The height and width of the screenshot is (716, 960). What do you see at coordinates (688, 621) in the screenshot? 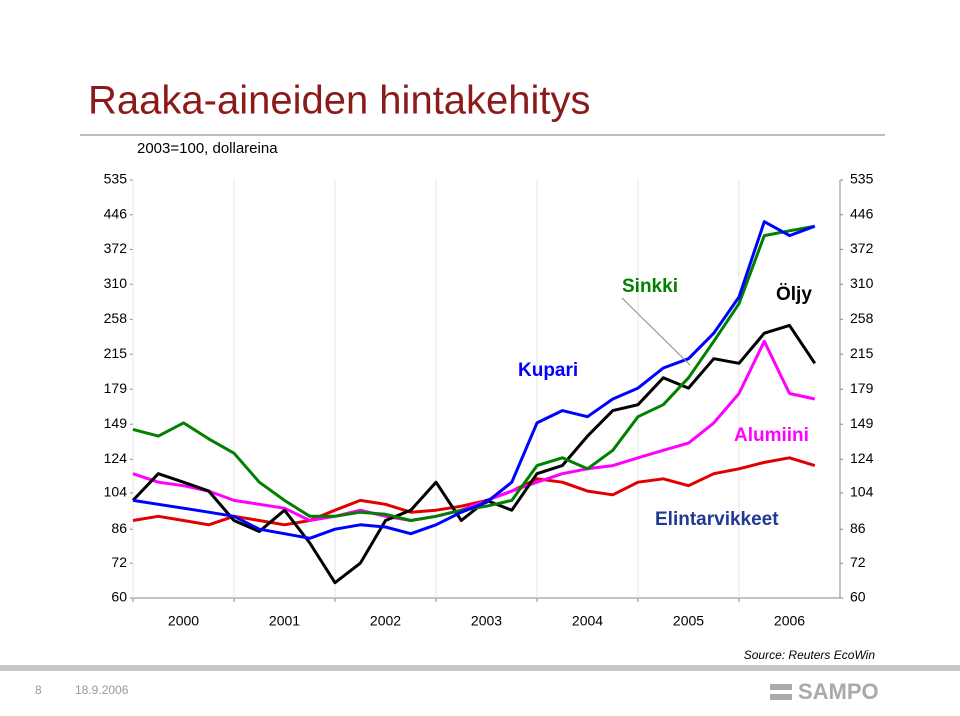
I see `x-tick-label: 2005` at bounding box center [688, 621].